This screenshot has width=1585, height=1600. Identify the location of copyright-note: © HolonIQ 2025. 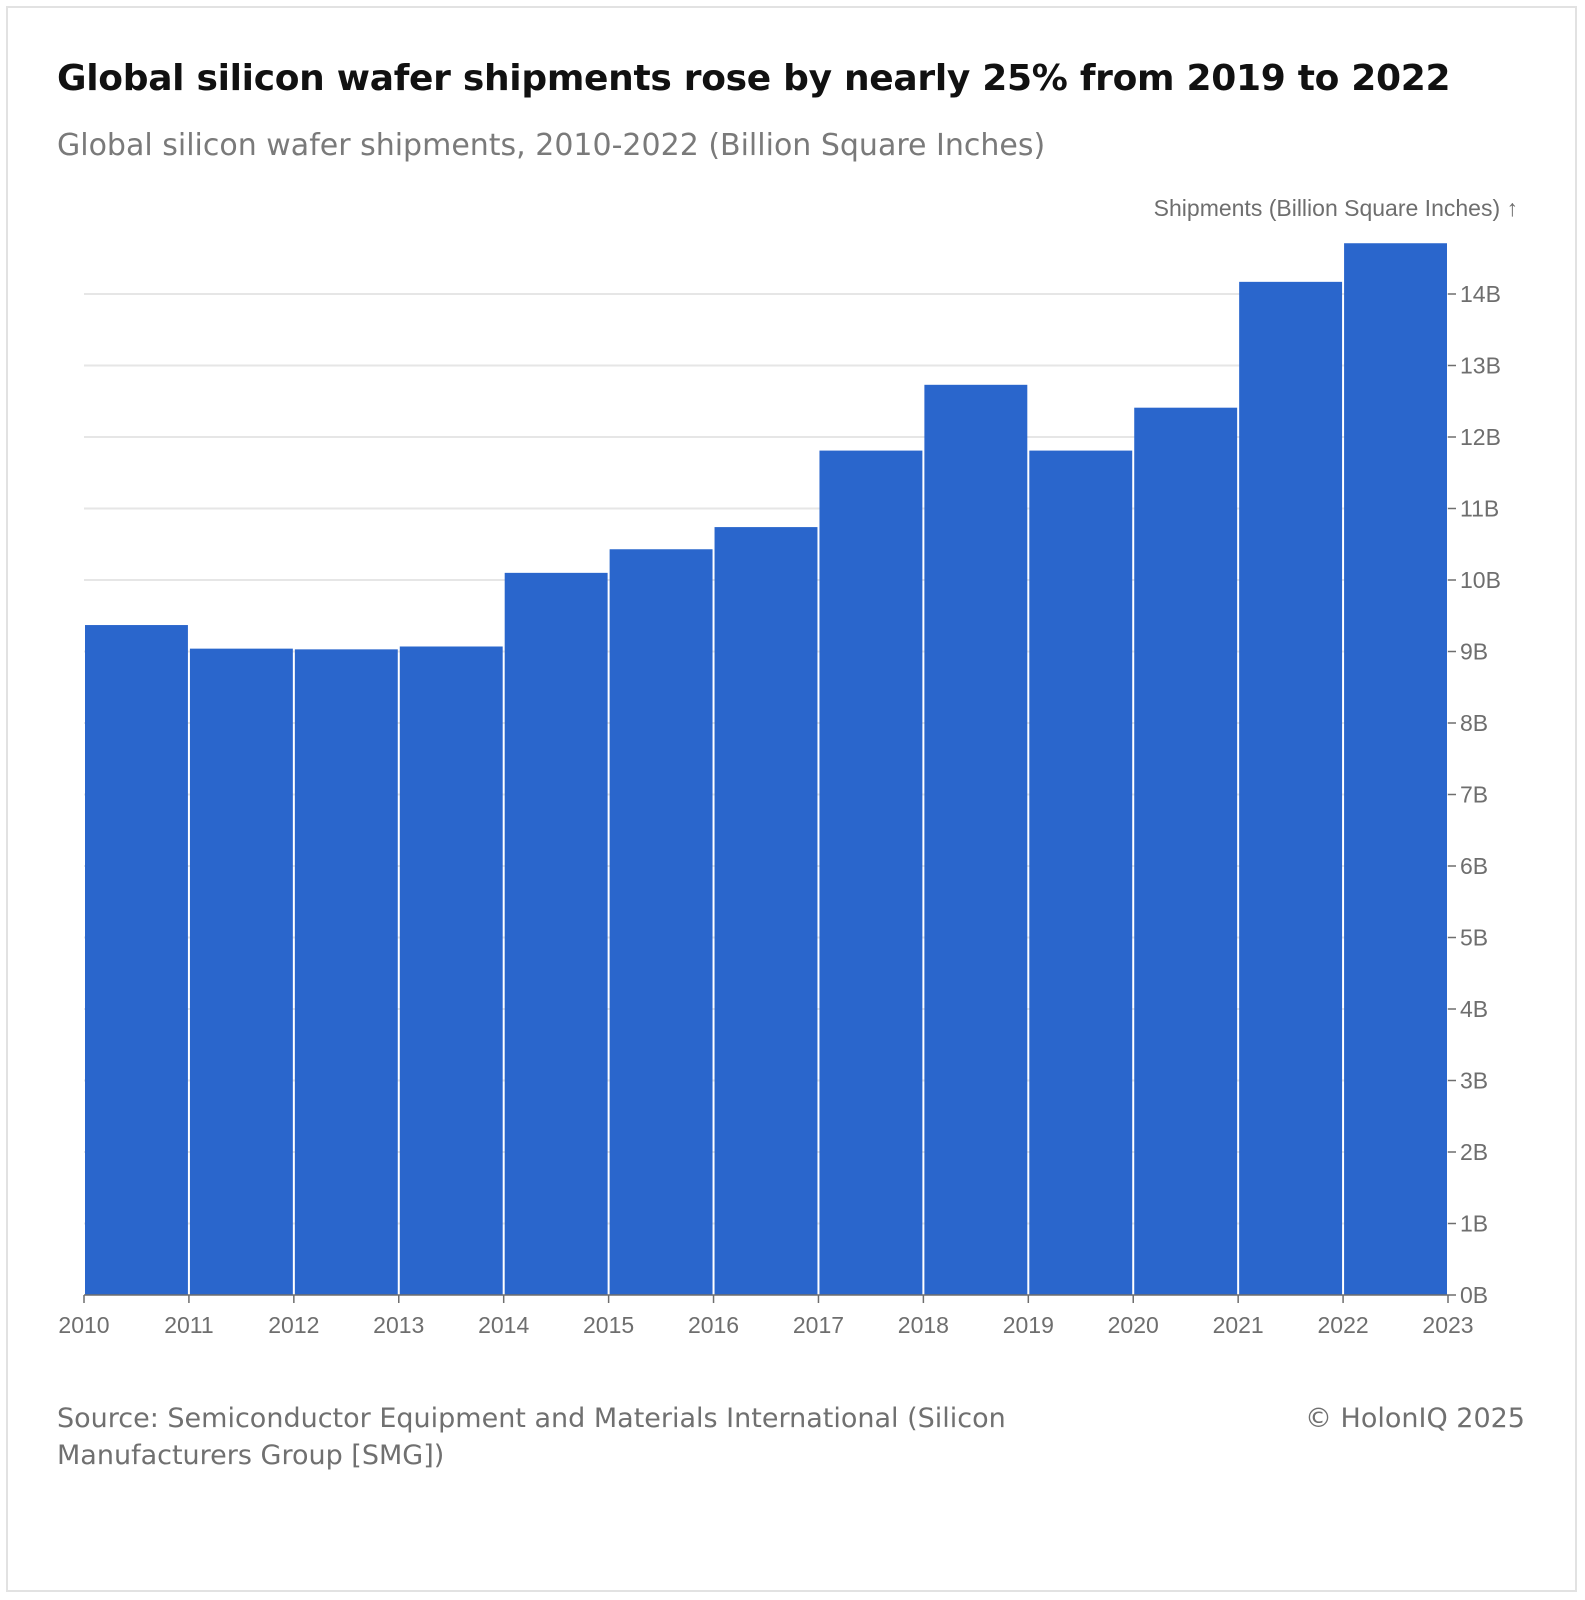
(1414, 1418).